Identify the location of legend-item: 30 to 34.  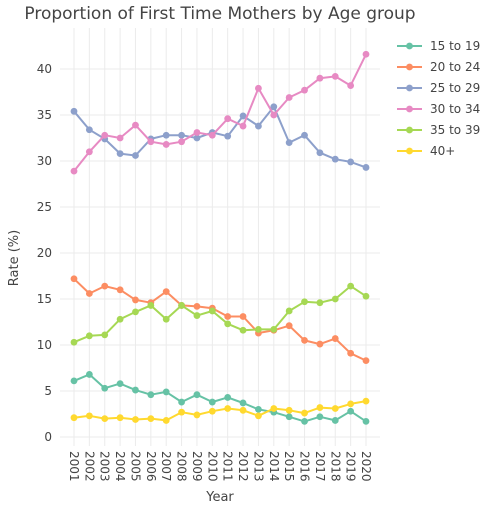
(438, 109).